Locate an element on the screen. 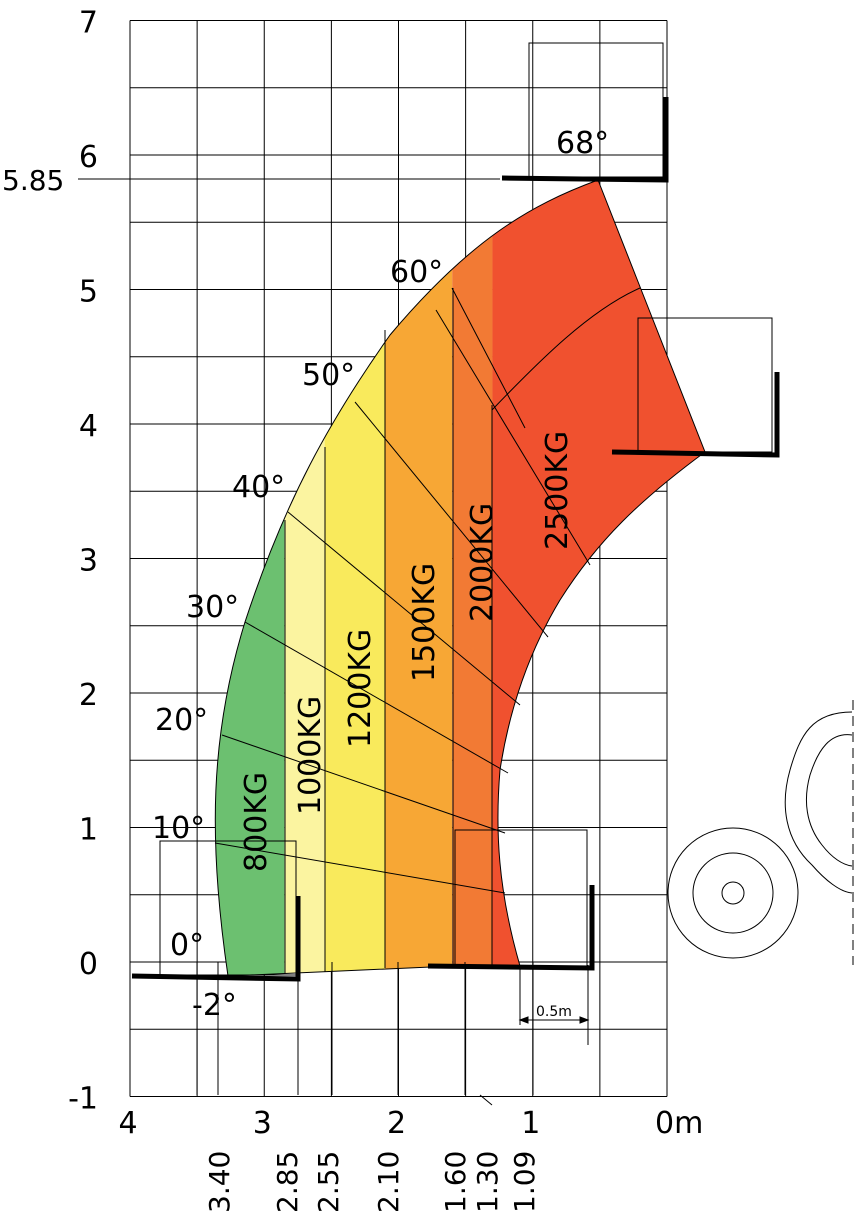 This screenshot has height=1217, width=857. max-height-label: 5.85 is located at coordinates (33, 180).